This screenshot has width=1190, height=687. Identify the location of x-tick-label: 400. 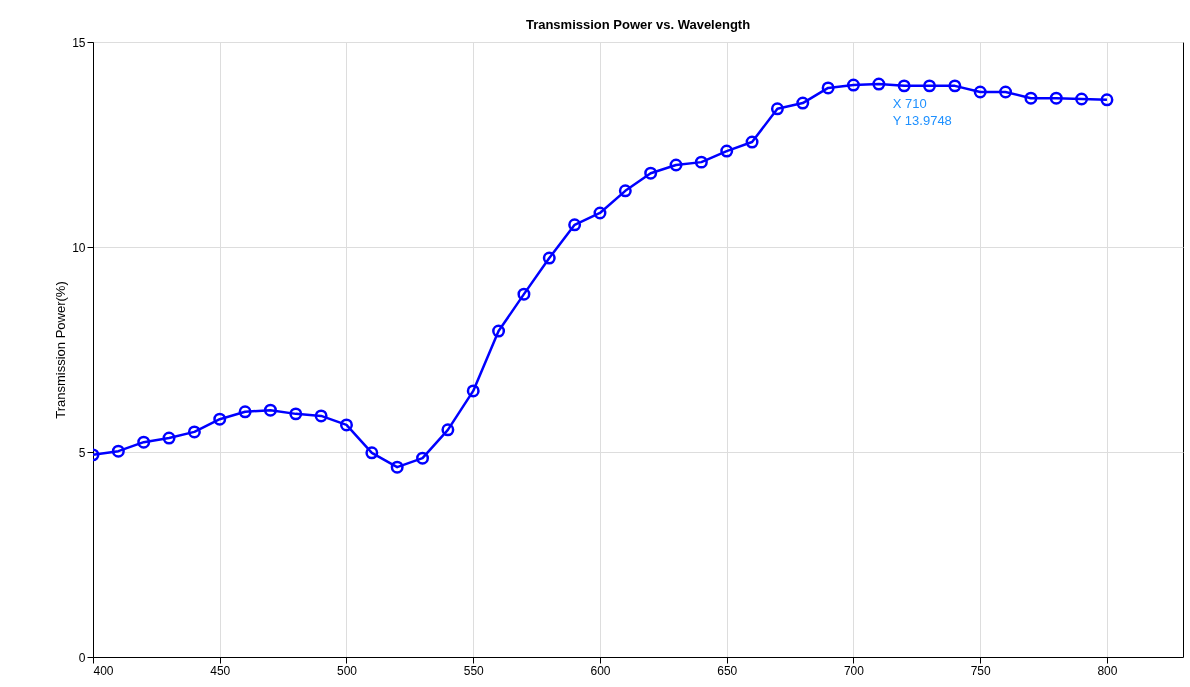
(103, 670).